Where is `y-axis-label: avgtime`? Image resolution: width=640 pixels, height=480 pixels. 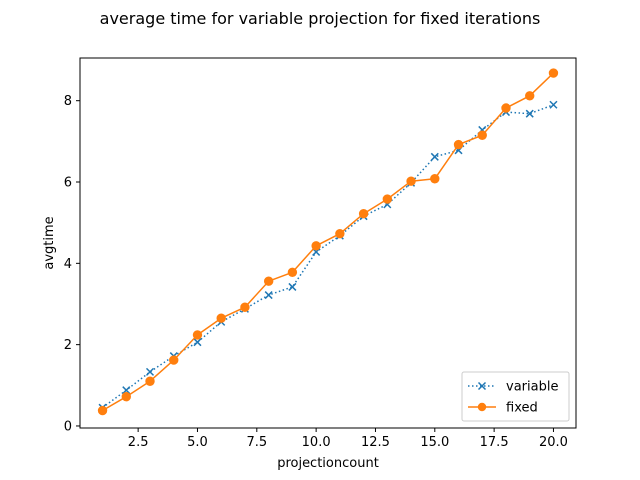
y-axis-label: avgtime is located at coordinates (49, 242).